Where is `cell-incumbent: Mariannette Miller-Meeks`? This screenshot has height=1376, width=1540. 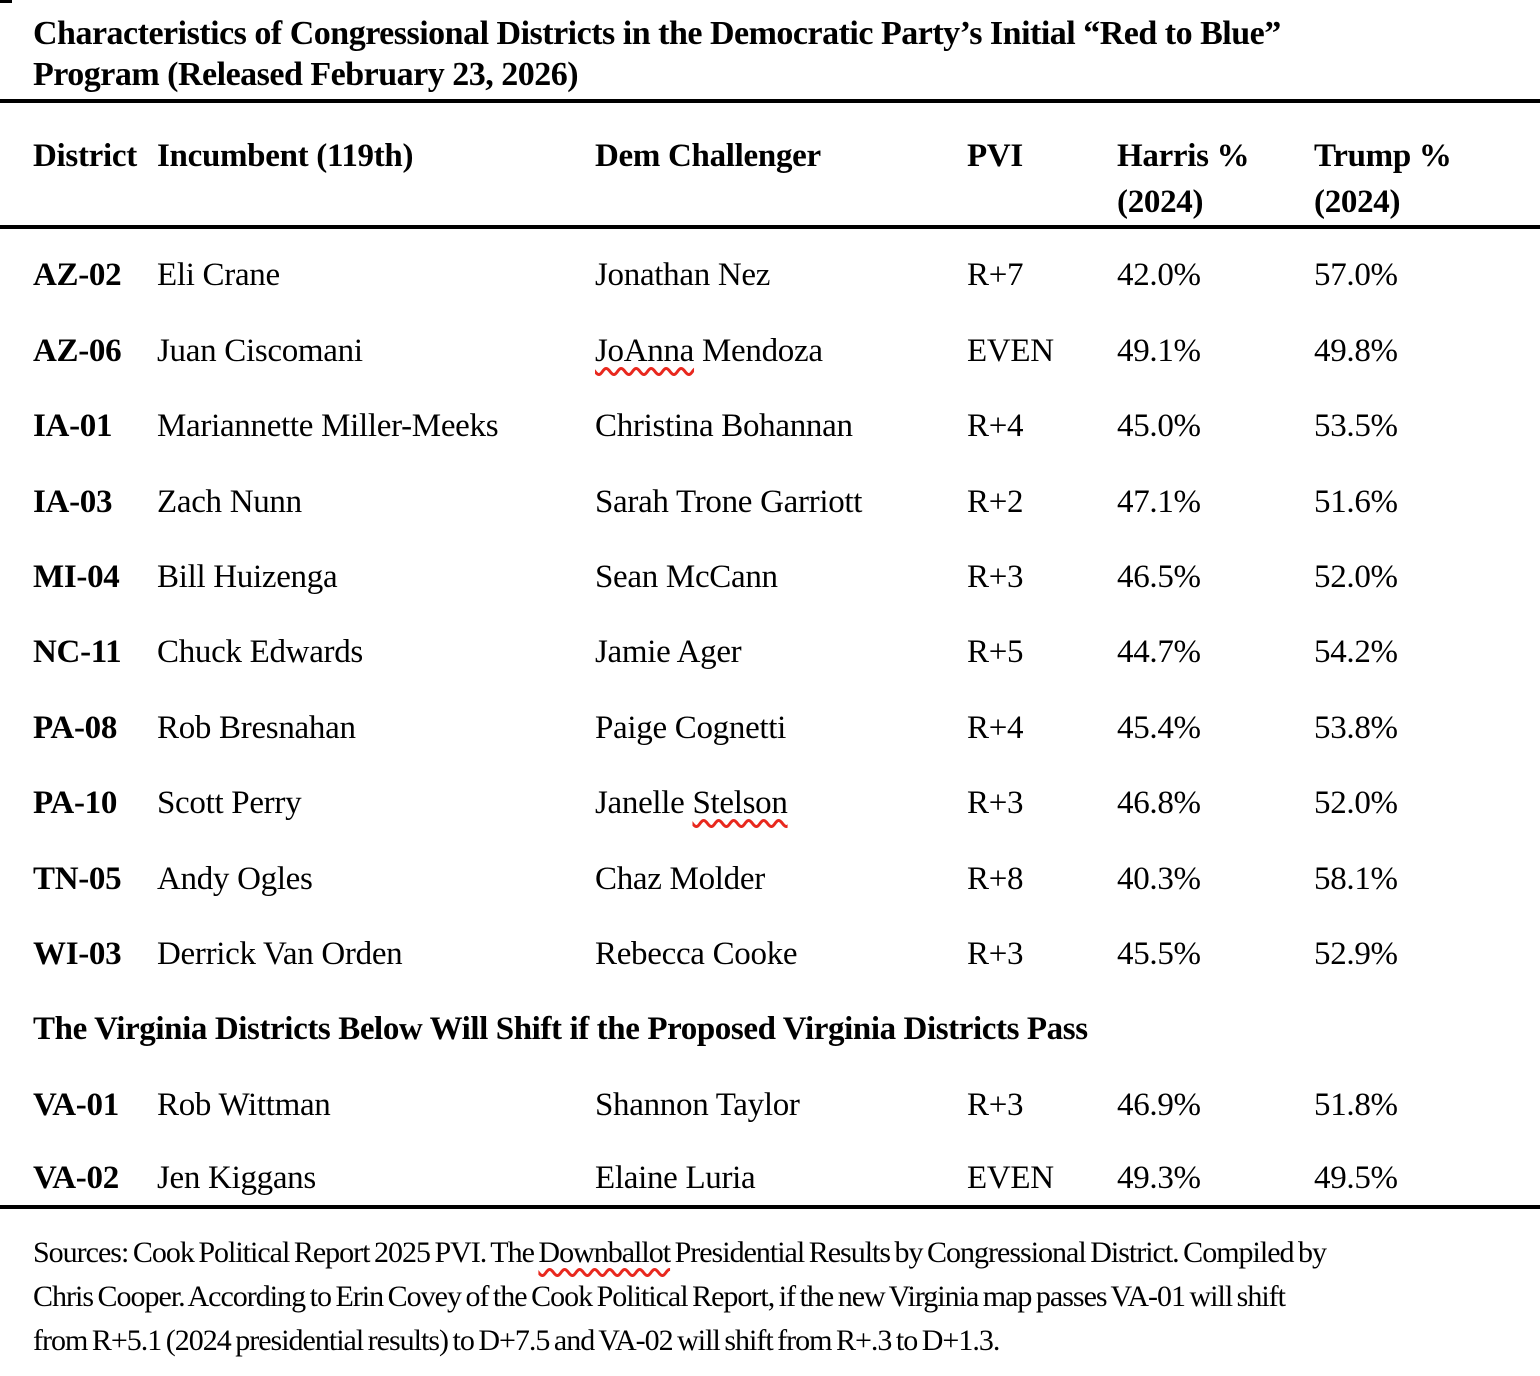
cell-incumbent: Mariannette Miller-Meeks is located at coordinates (328, 426).